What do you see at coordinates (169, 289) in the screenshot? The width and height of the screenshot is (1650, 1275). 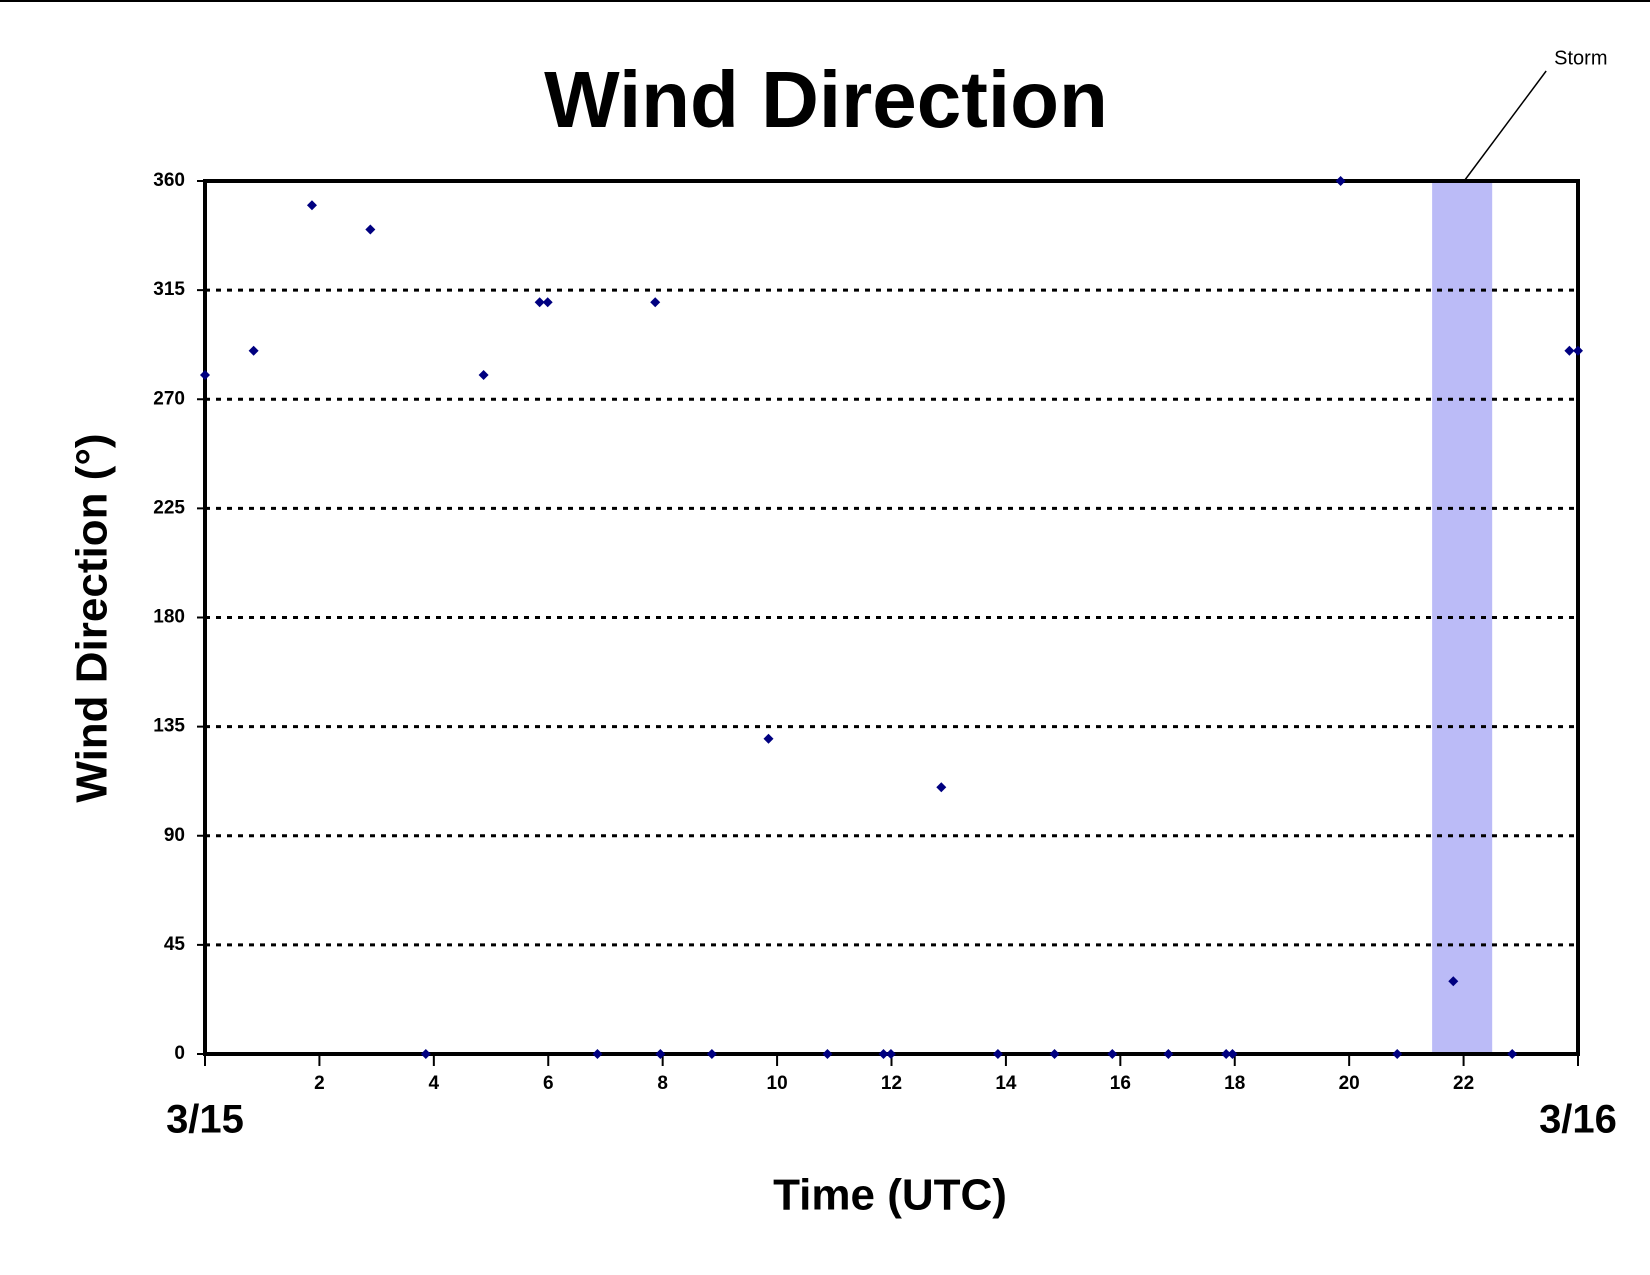 I see `y-tick-label: 315` at bounding box center [169, 289].